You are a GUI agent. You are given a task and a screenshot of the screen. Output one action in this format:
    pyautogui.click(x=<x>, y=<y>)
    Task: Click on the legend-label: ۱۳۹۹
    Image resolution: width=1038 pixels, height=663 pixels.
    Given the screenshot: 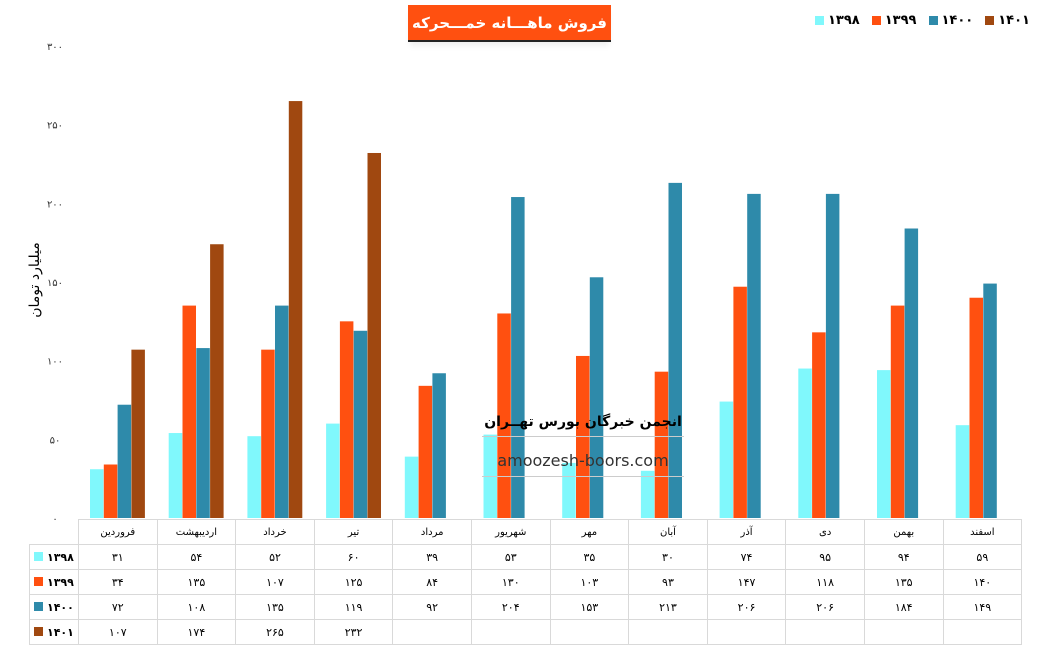 What is the action you would take?
    pyautogui.click(x=900, y=20)
    